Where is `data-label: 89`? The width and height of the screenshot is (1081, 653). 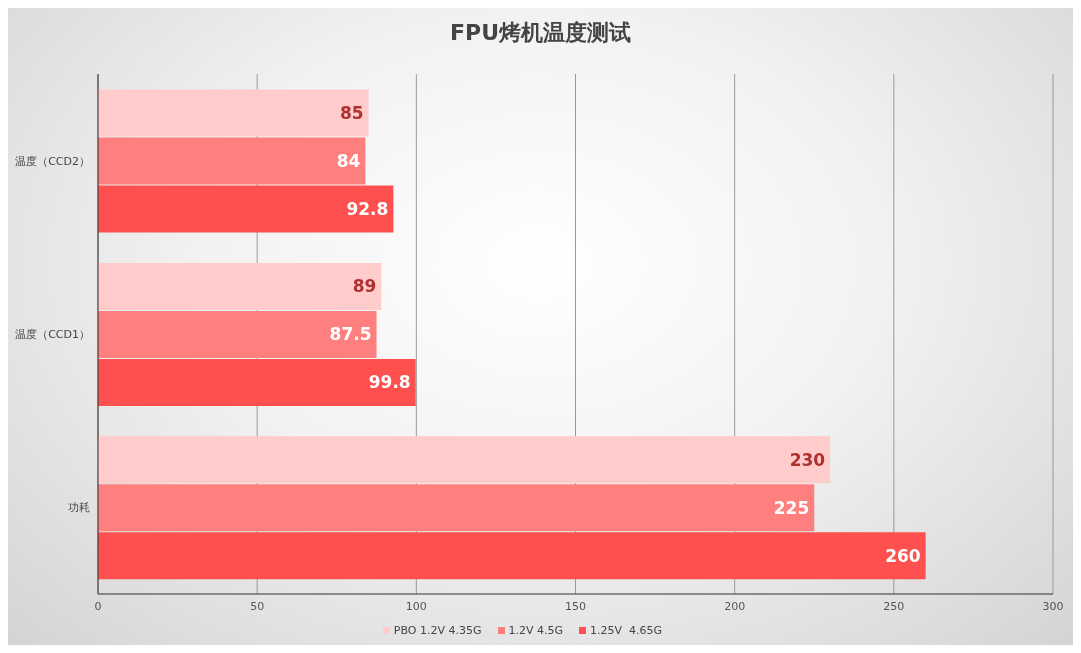 data-label: 89 is located at coordinates (364, 286).